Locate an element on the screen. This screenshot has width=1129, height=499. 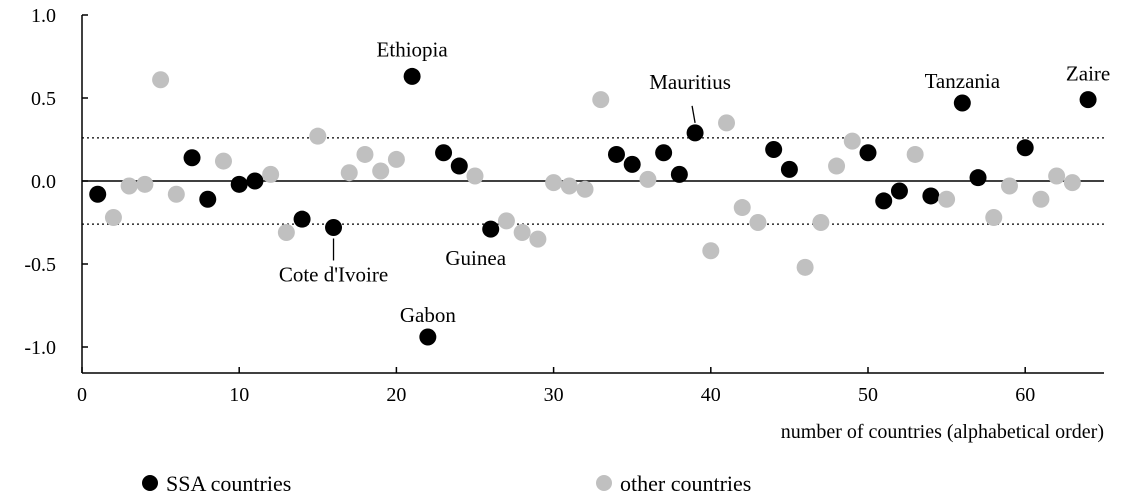
annotation-guinea: Guinea is located at coordinates (475, 258).